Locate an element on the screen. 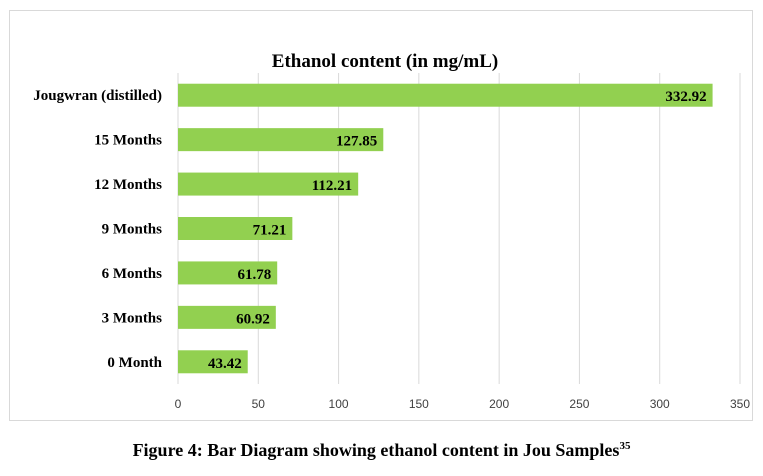 This screenshot has width=763, height=476. category-label: 3 Months is located at coordinates (132, 318).